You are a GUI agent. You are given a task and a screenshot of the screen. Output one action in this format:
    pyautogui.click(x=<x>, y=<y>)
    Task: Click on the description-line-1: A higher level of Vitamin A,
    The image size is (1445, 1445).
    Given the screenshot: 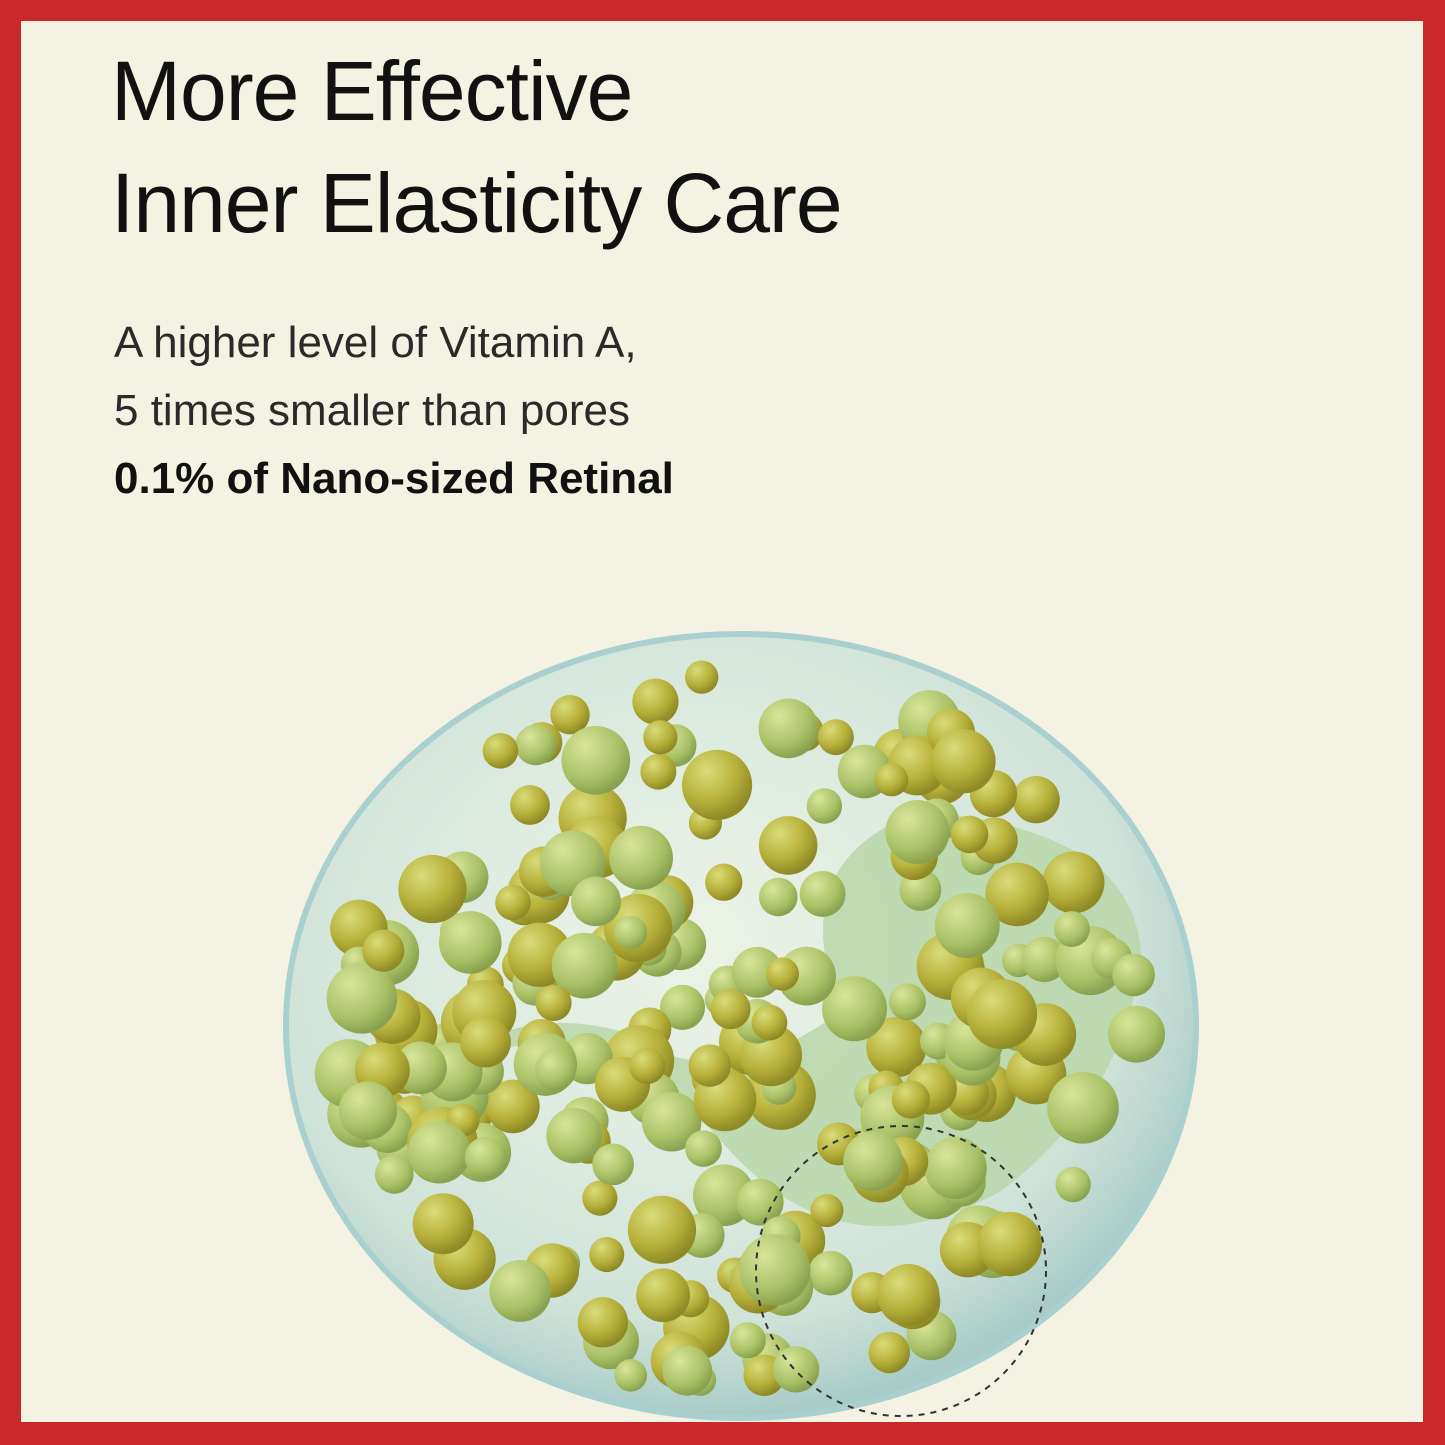 What is the action you would take?
    pyautogui.click(x=375, y=342)
    